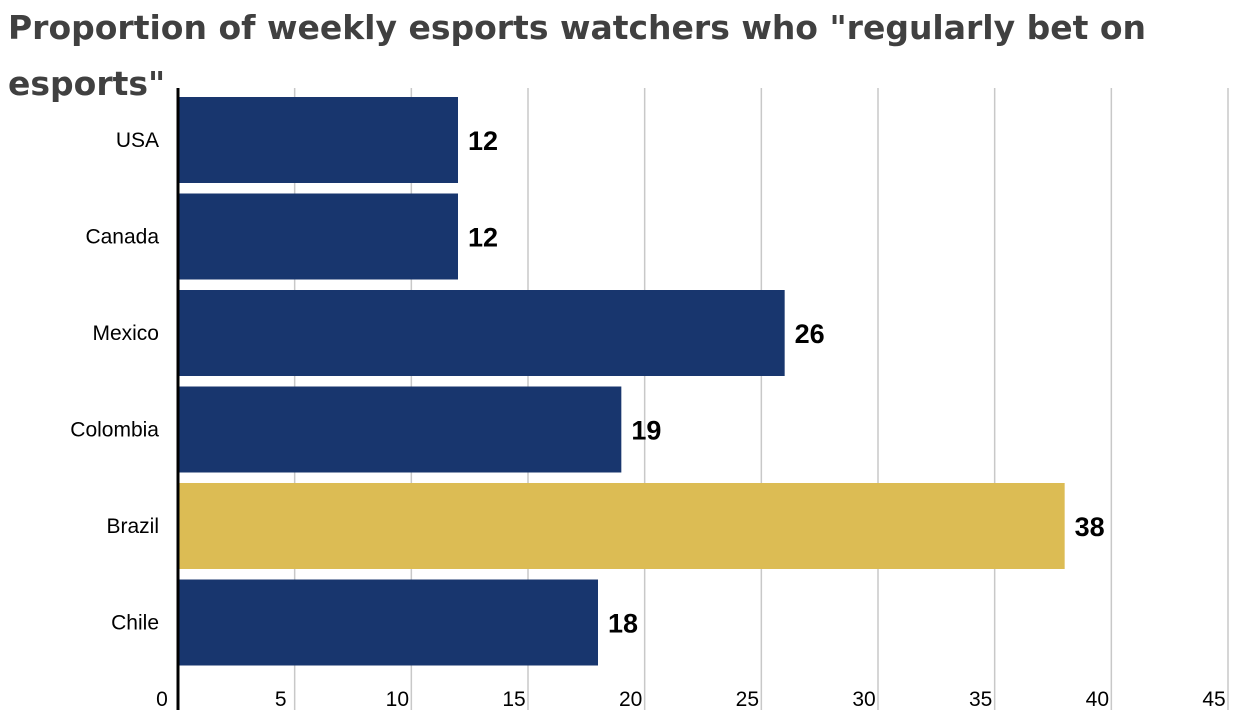 Image resolution: width=1258 pixels, height=728 pixels. What do you see at coordinates (318, 140) in the screenshot?
I see `bar-usa` at bounding box center [318, 140].